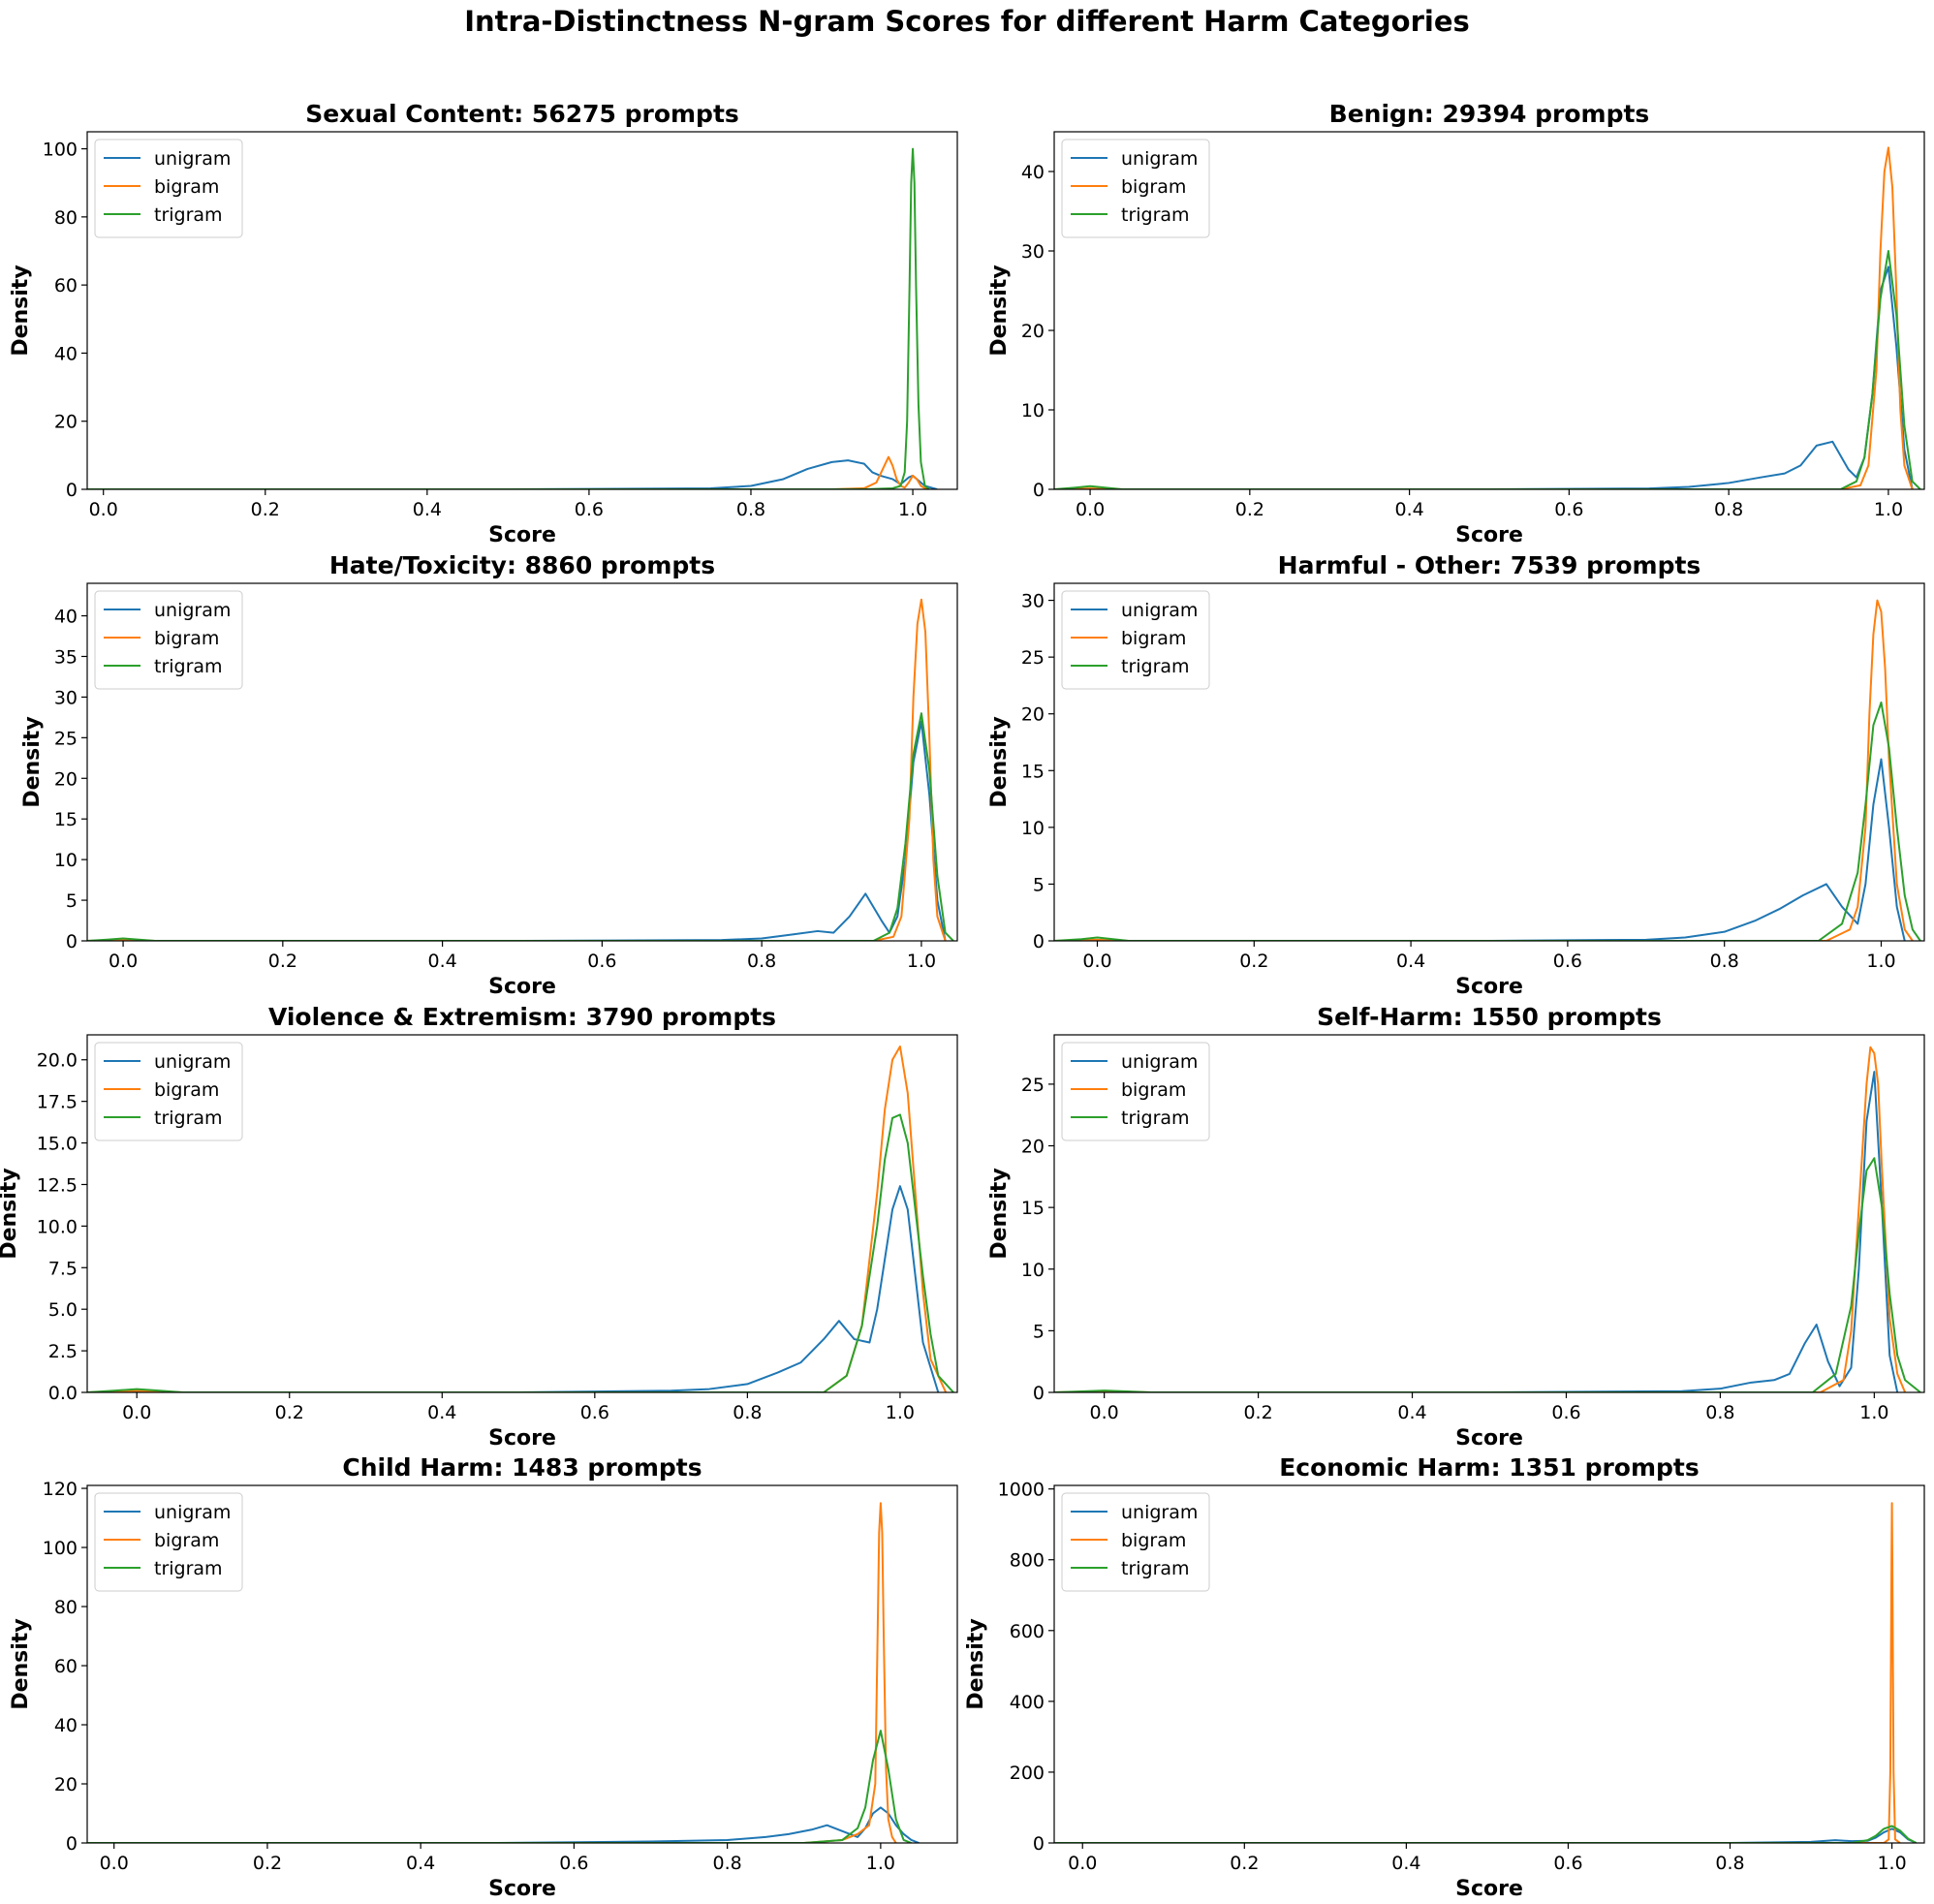 The image size is (1934, 1904). Describe the element at coordinates (66, 1607) in the screenshot. I see `y-tick-label: 80` at that location.